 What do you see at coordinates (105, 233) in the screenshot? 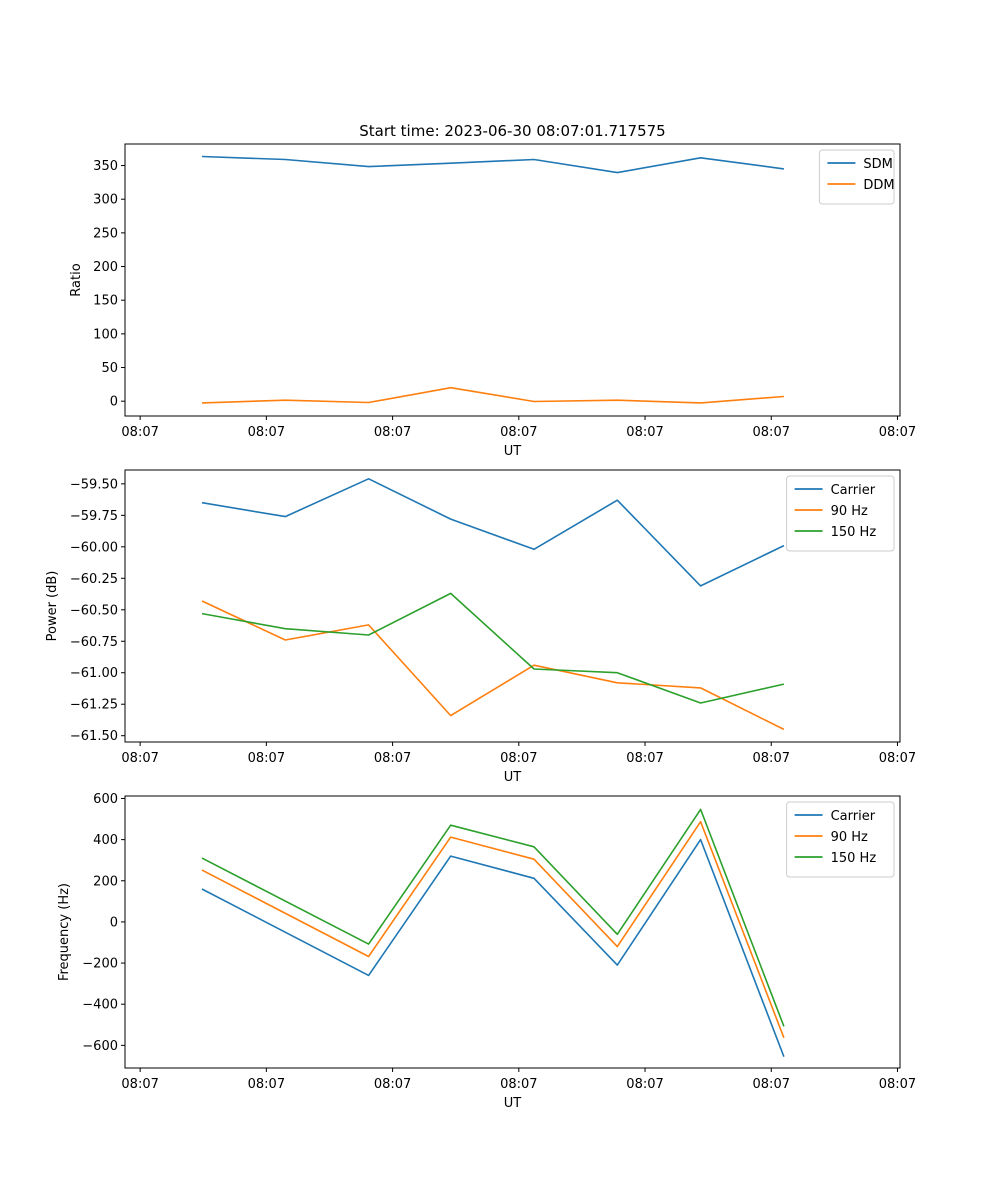
I see `y-tick-label: 250` at bounding box center [105, 233].